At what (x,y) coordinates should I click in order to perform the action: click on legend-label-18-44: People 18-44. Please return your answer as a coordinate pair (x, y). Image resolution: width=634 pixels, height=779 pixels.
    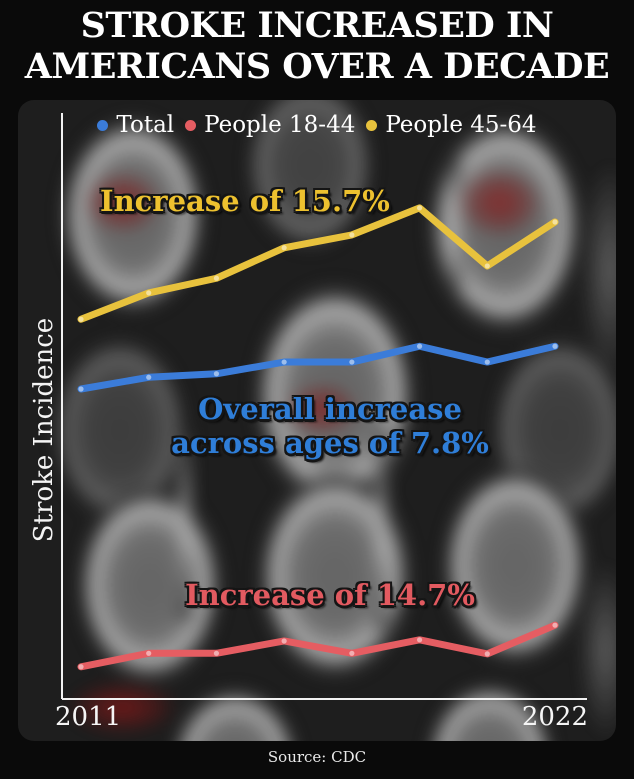
    Looking at the image, I should click on (280, 125).